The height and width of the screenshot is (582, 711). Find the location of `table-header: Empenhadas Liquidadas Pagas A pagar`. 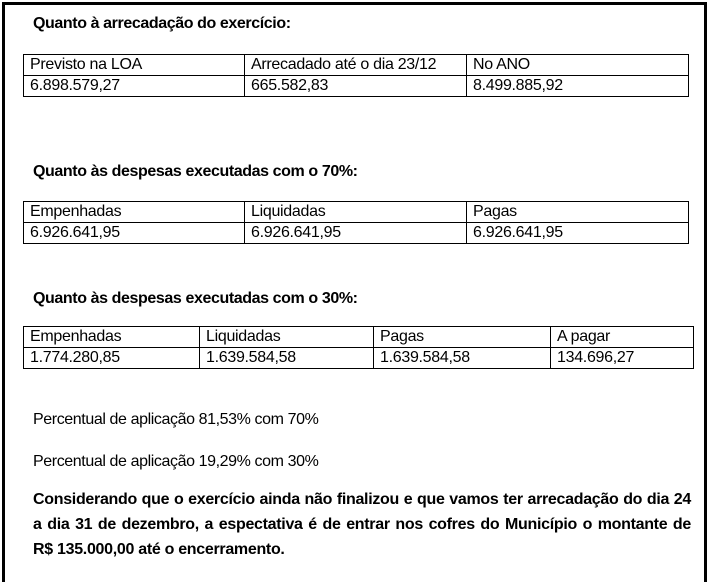

table-header: Empenhadas Liquidadas Pagas A pagar is located at coordinates (358, 337).